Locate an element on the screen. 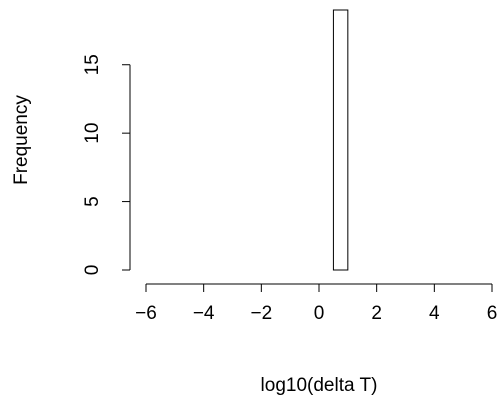  bar is located at coordinates (340, 140).